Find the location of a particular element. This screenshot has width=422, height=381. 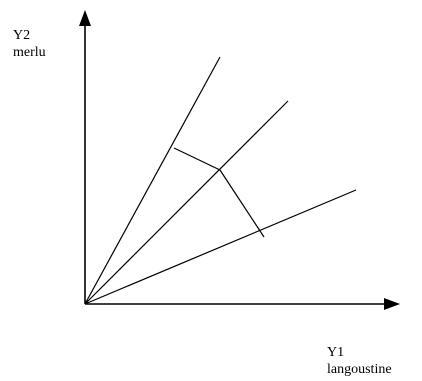

x-axis-arrowhead is located at coordinates (392, 304).